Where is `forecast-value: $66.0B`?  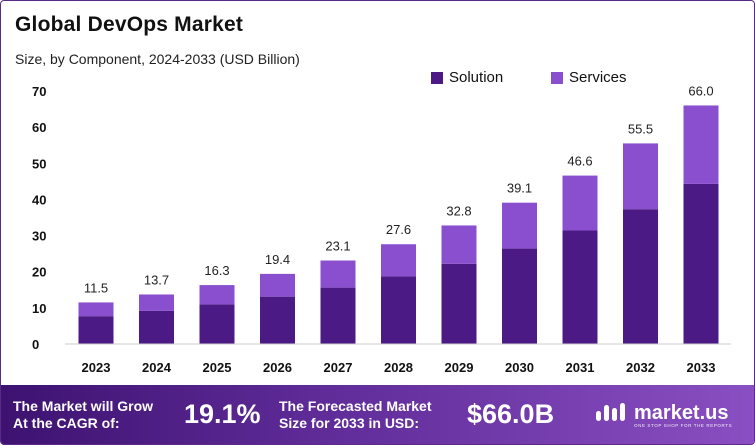
forecast-value: $66.0B is located at coordinates (511, 414).